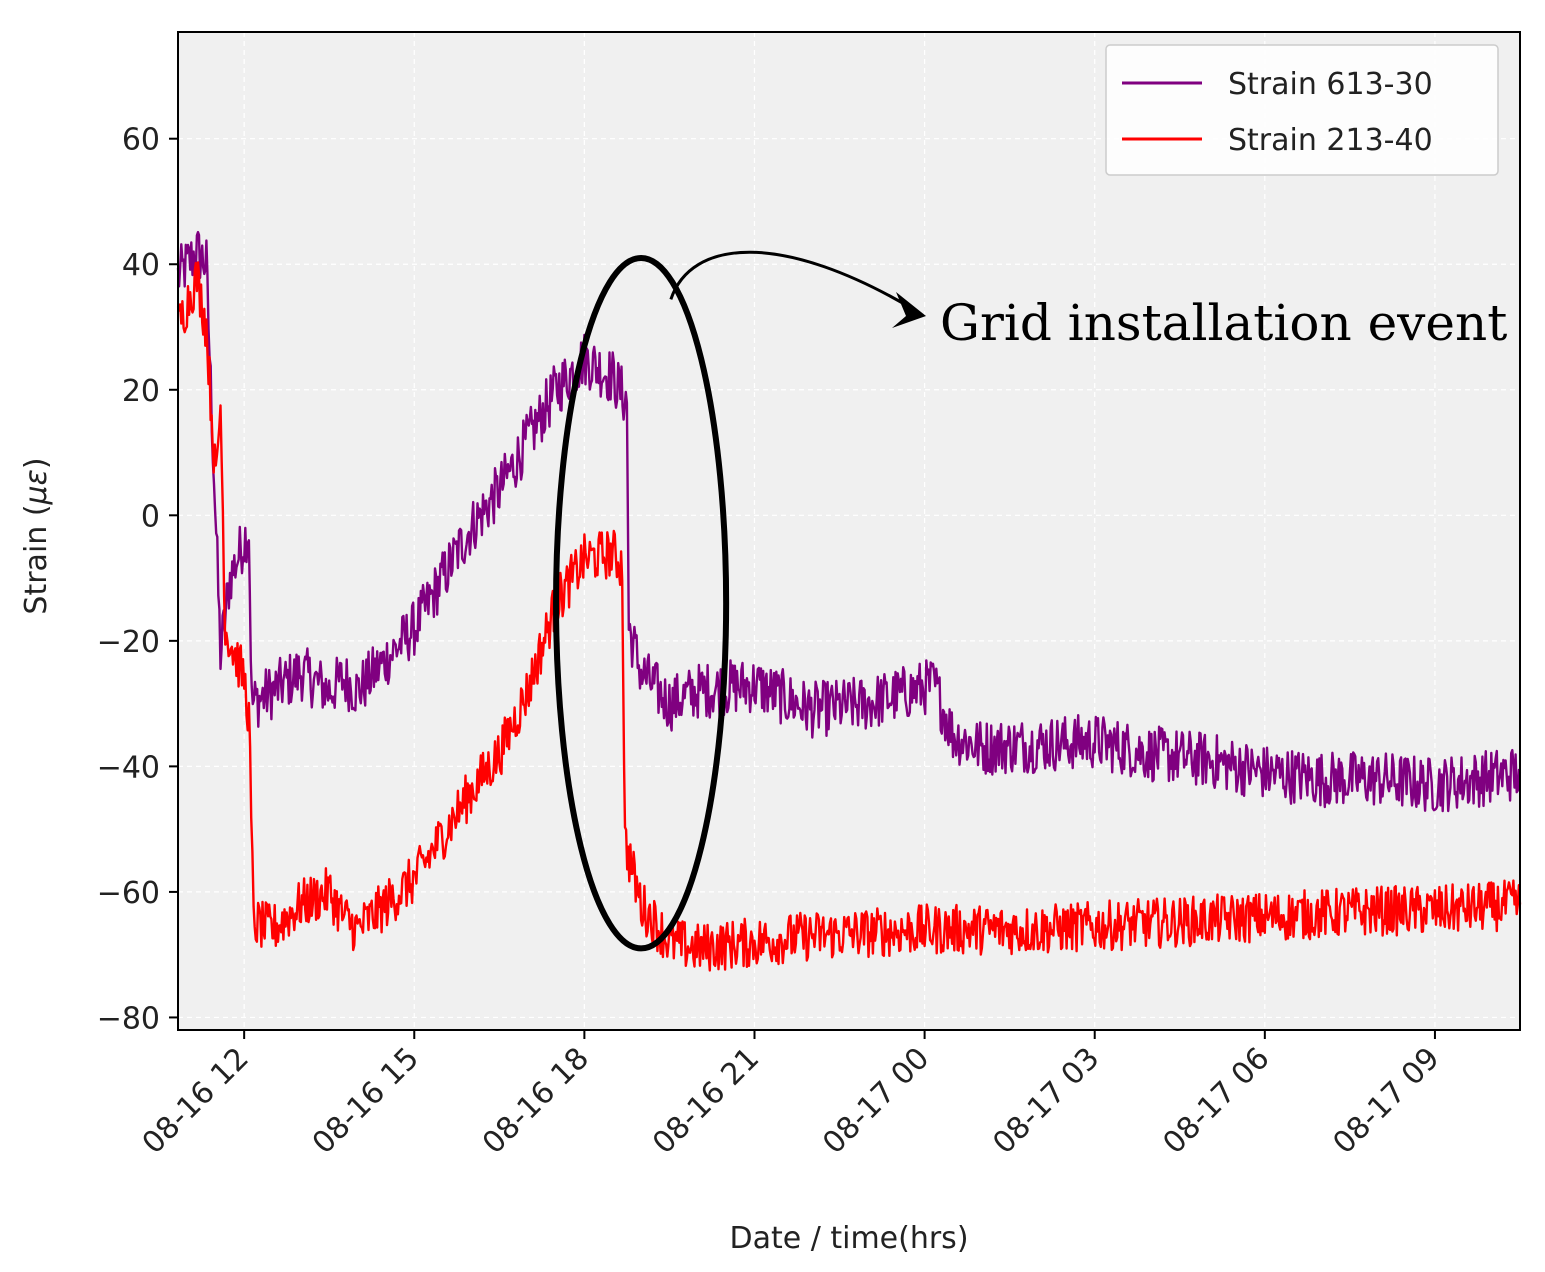  Describe the element at coordinates (141, 265) in the screenshot. I see `y-tick-label: 40` at that location.